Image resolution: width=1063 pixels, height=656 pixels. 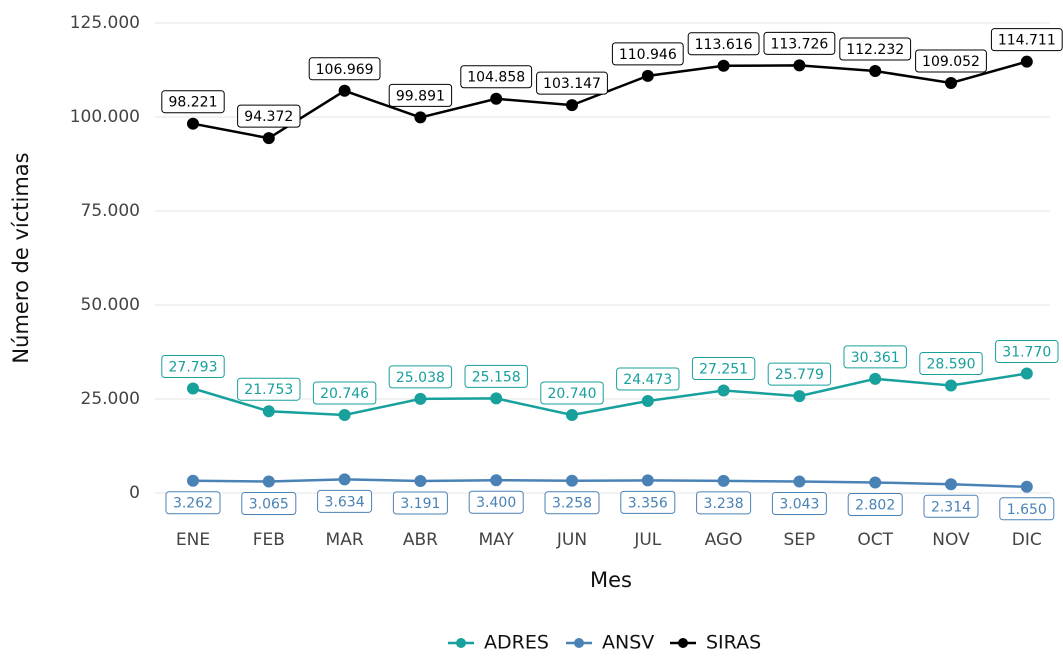 I want to click on data-label: 30.361, so click(x=875, y=358).